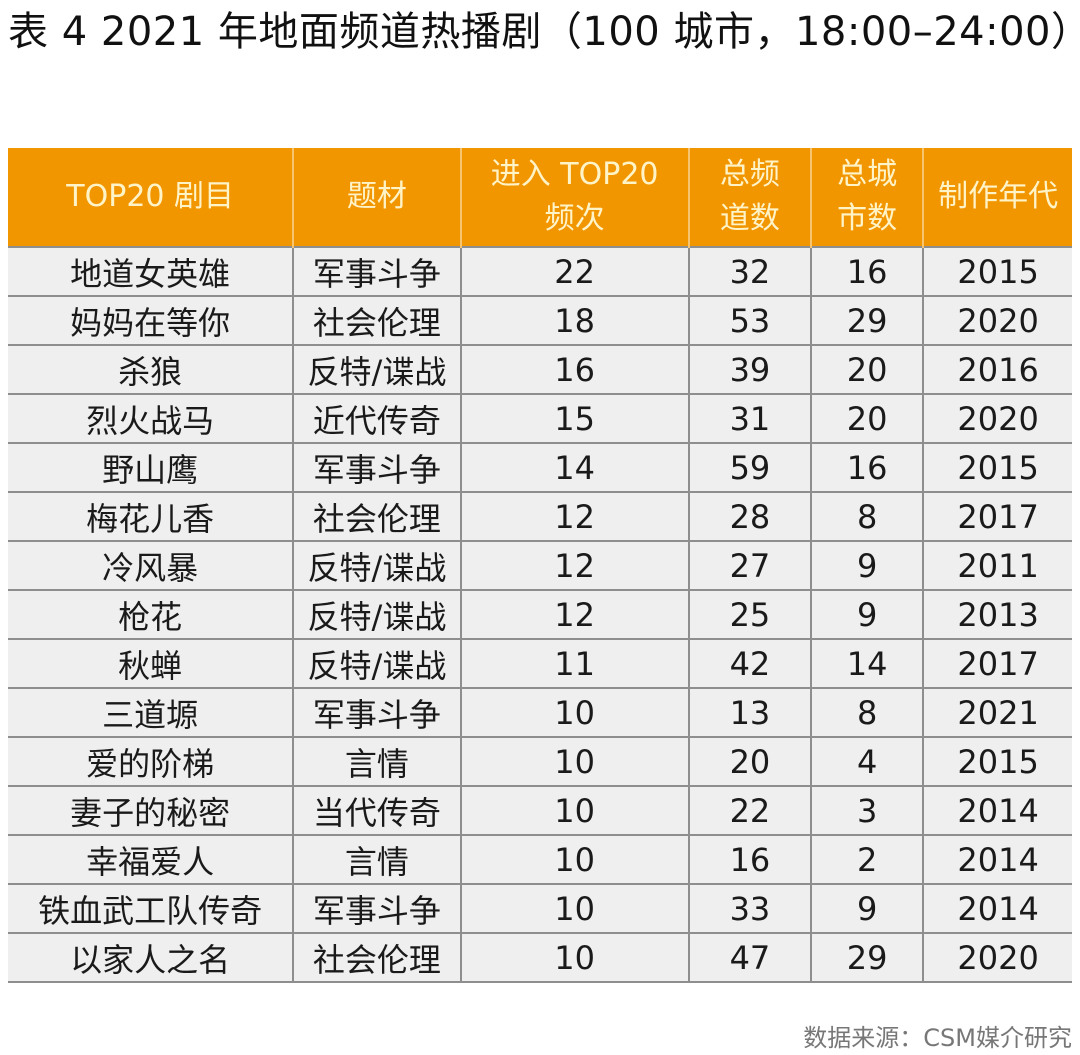 The height and width of the screenshot is (1055, 1080). Describe the element at coordinates (574, 664) in the screenshot. I see `cell-top20-count: 11` at that location.